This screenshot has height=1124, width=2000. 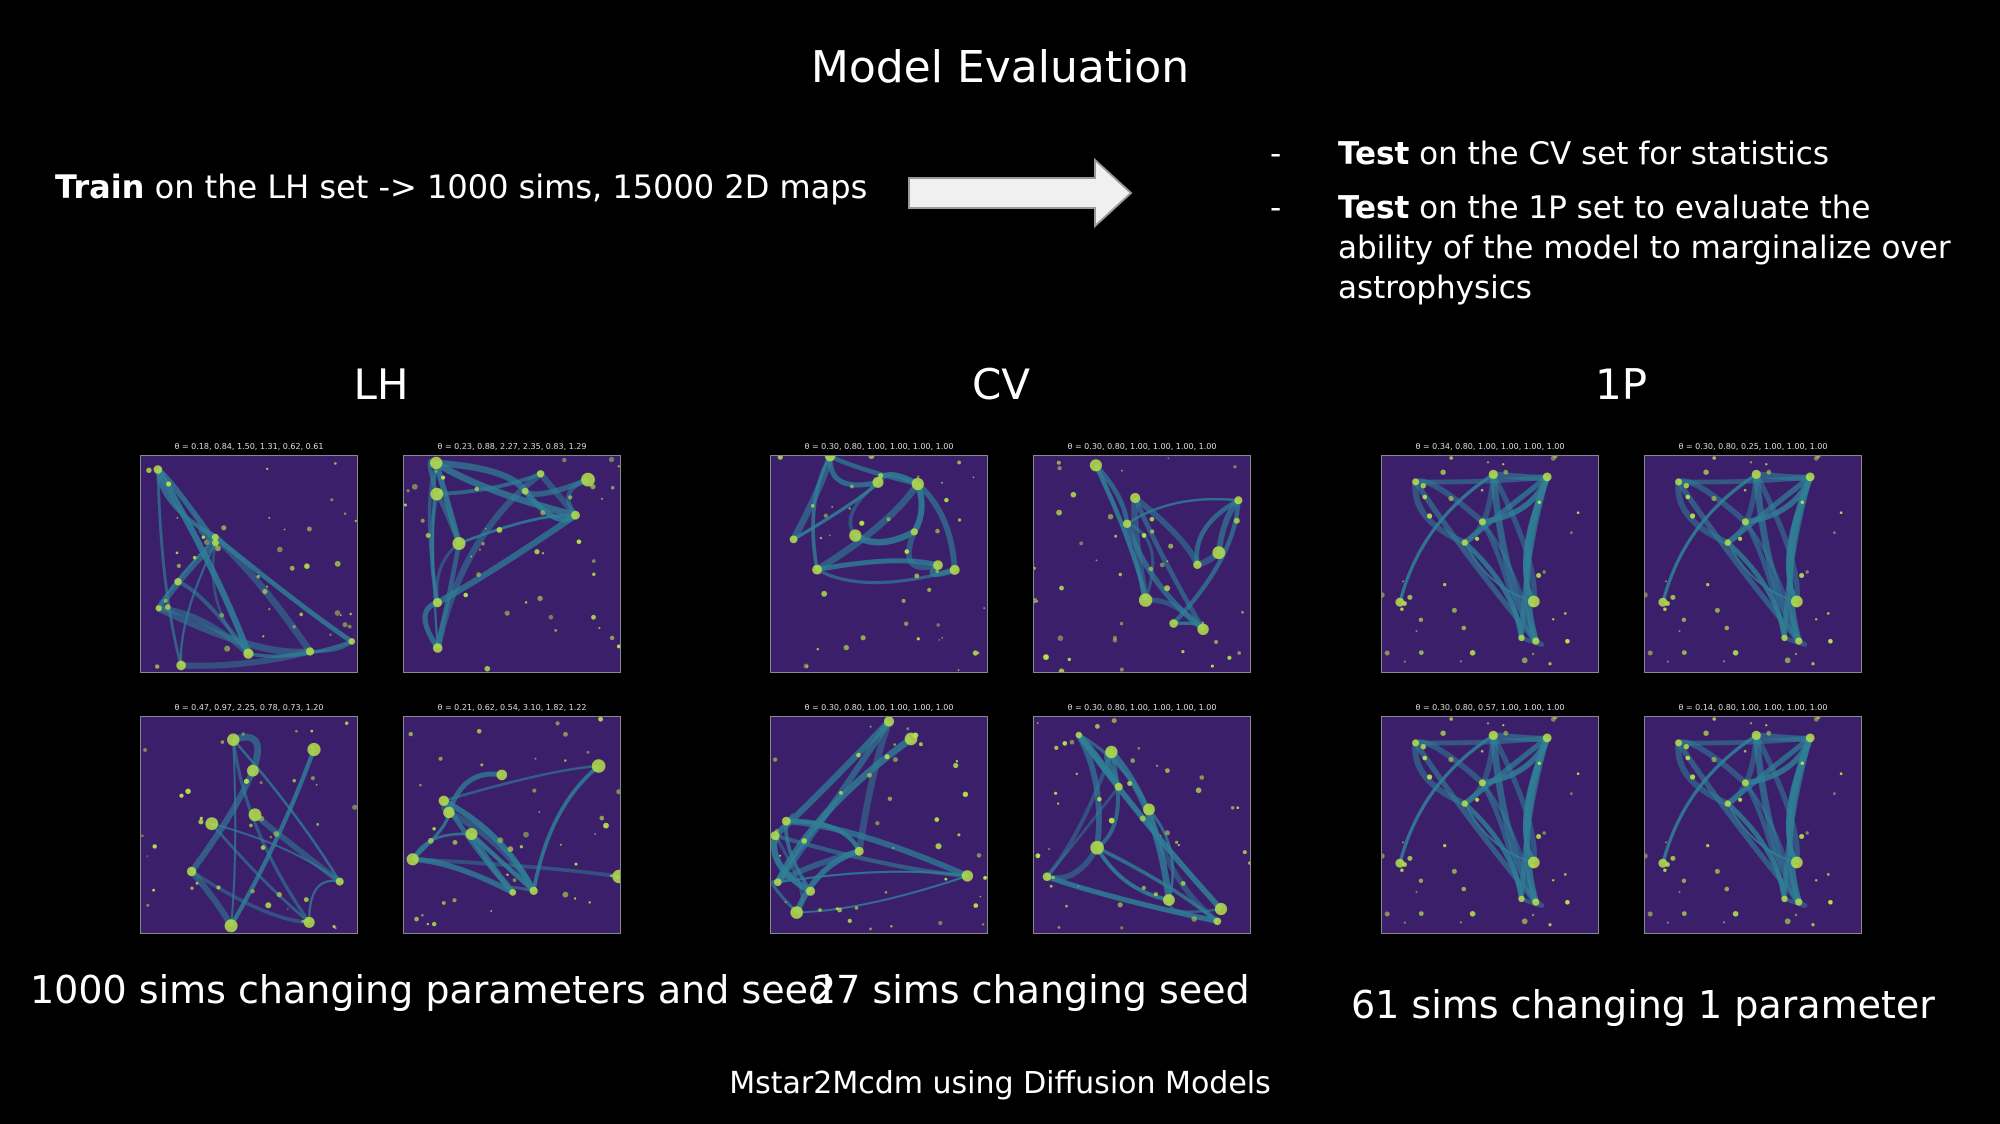 What do you see at coordinates (1020, 193) in the screenshot?
I see `right-arrow-icon` at bounding box center [1020, 193].